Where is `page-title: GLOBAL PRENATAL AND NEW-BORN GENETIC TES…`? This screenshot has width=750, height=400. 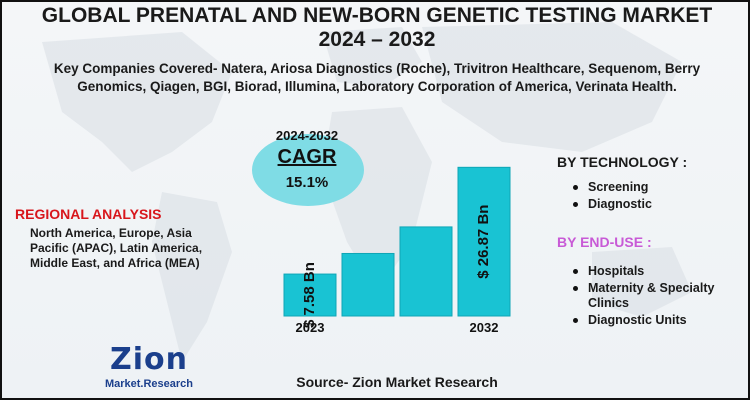
page-title: GLOBAL PRENATAL AND NEW-BORN GENETIC TES… is located at coordinates (375, 28).